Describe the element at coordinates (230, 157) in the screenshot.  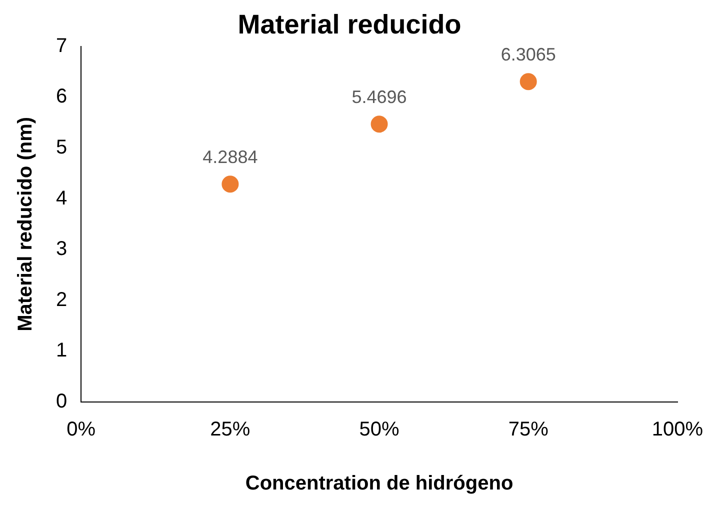
I see `data-label: 4.2884` at that location.